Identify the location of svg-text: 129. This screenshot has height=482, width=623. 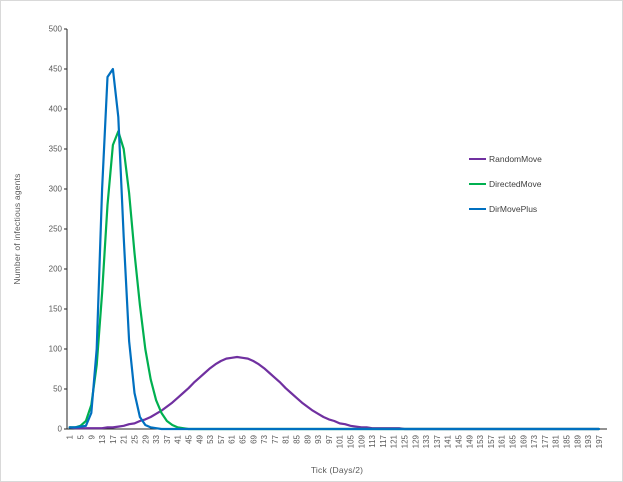
(415, 441).